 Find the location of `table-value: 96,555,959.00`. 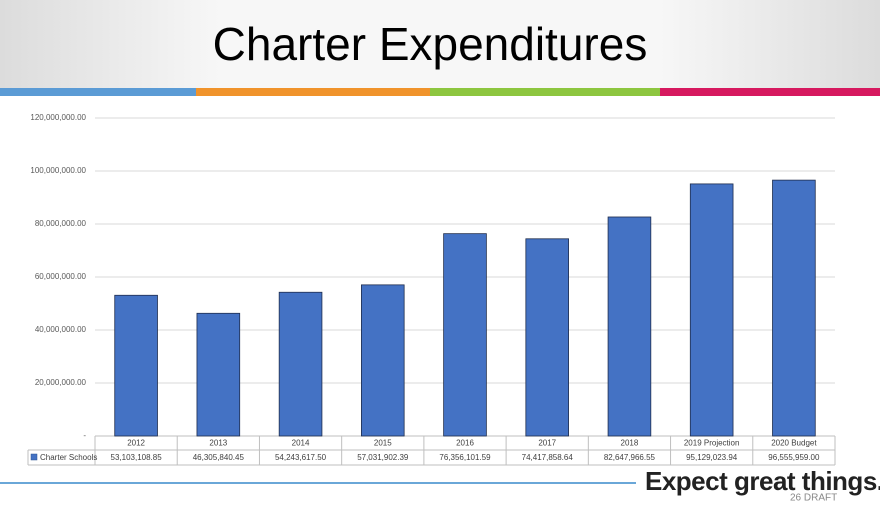

table-value: 96,555,959.00 is located at coordinates (794, 457).